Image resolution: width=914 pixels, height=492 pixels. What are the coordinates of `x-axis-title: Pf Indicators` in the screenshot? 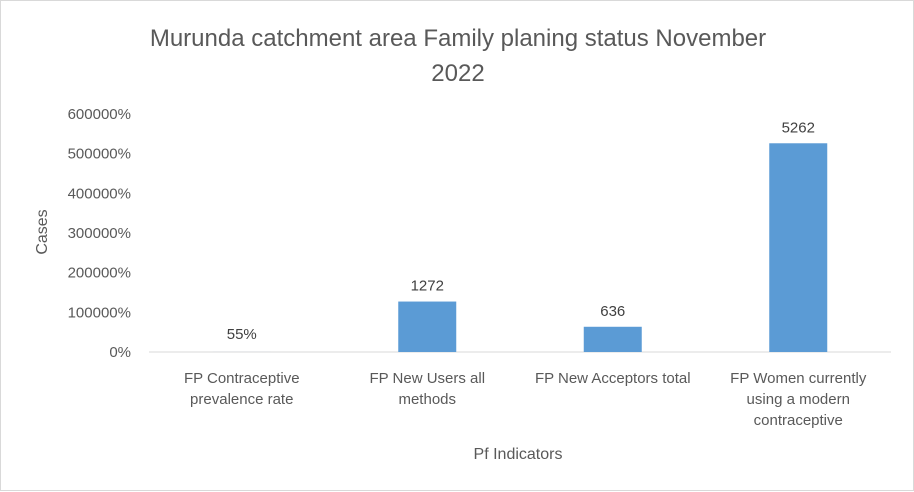 It's located at (518, 454).